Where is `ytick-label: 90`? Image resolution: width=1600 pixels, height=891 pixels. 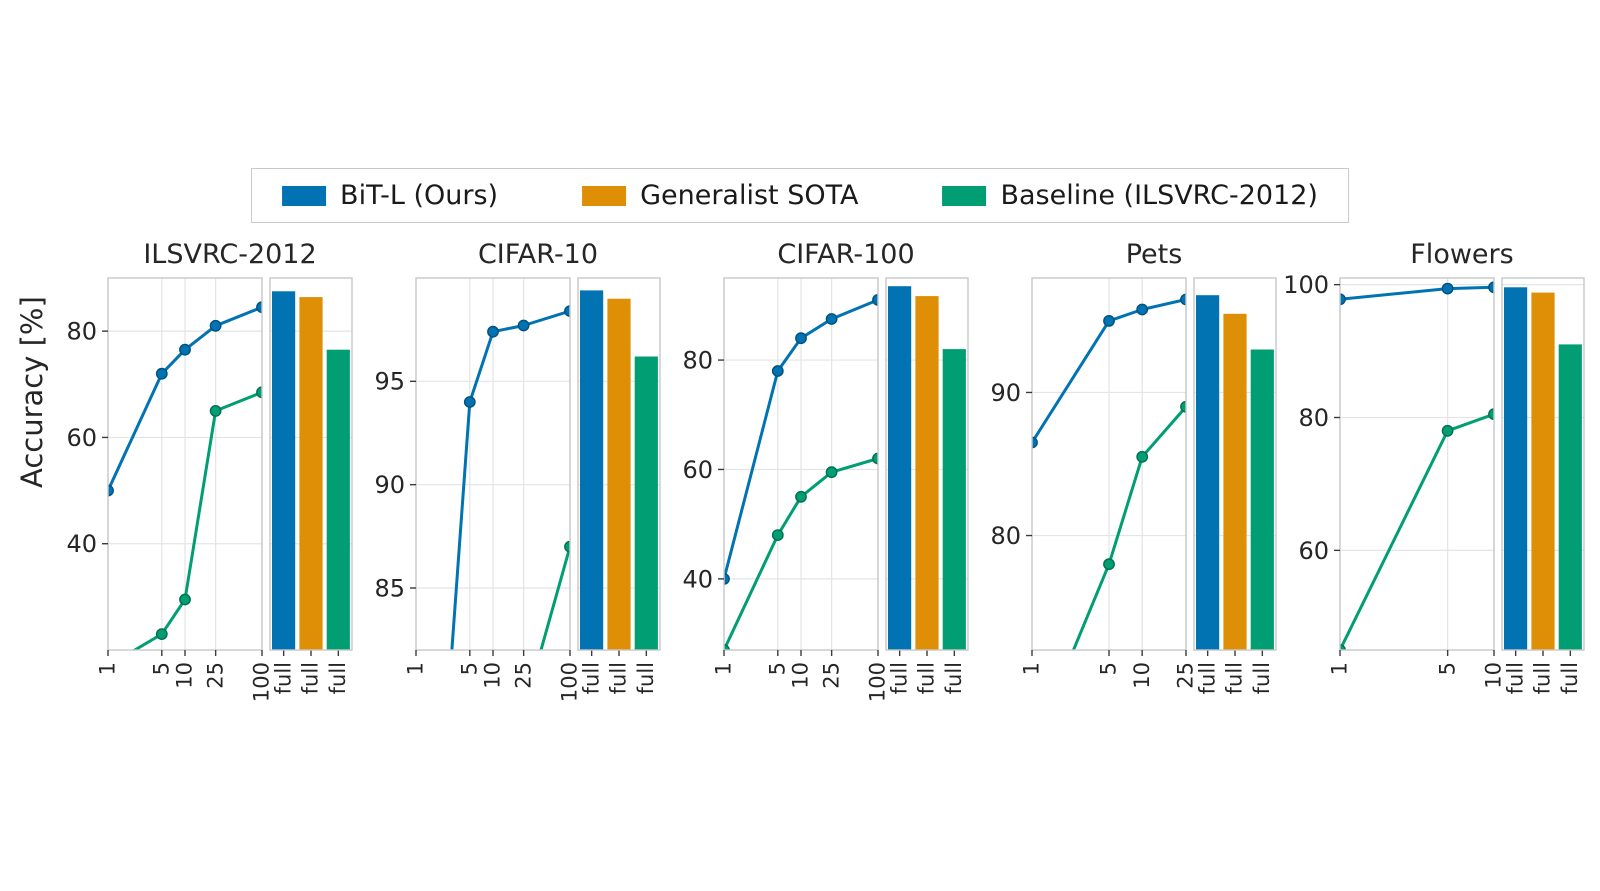
ytick-label: 90 is located at coordinates (389, 485).